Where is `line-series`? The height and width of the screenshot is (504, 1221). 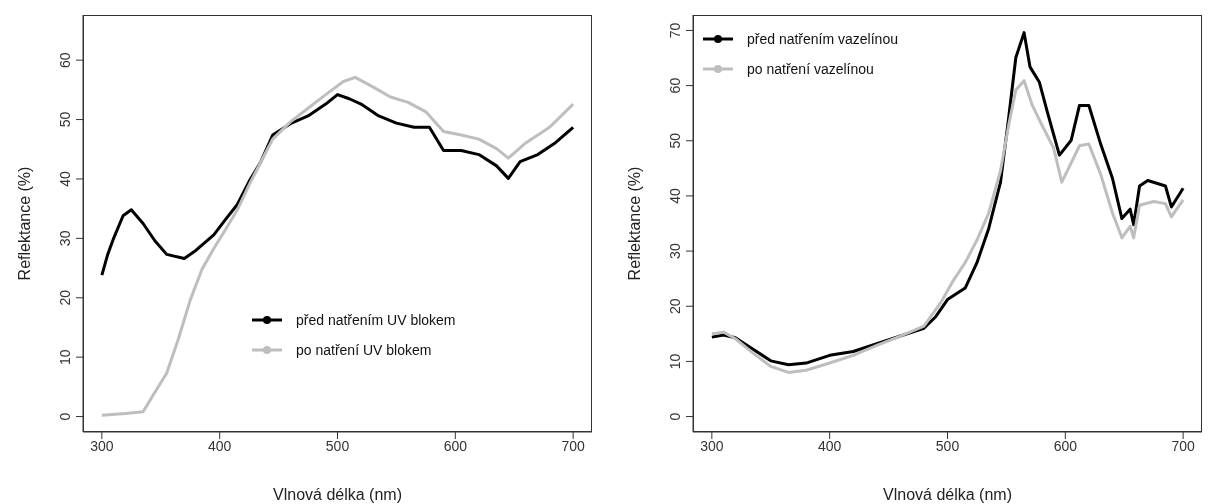 line-series is located at coordinates (337, 185).